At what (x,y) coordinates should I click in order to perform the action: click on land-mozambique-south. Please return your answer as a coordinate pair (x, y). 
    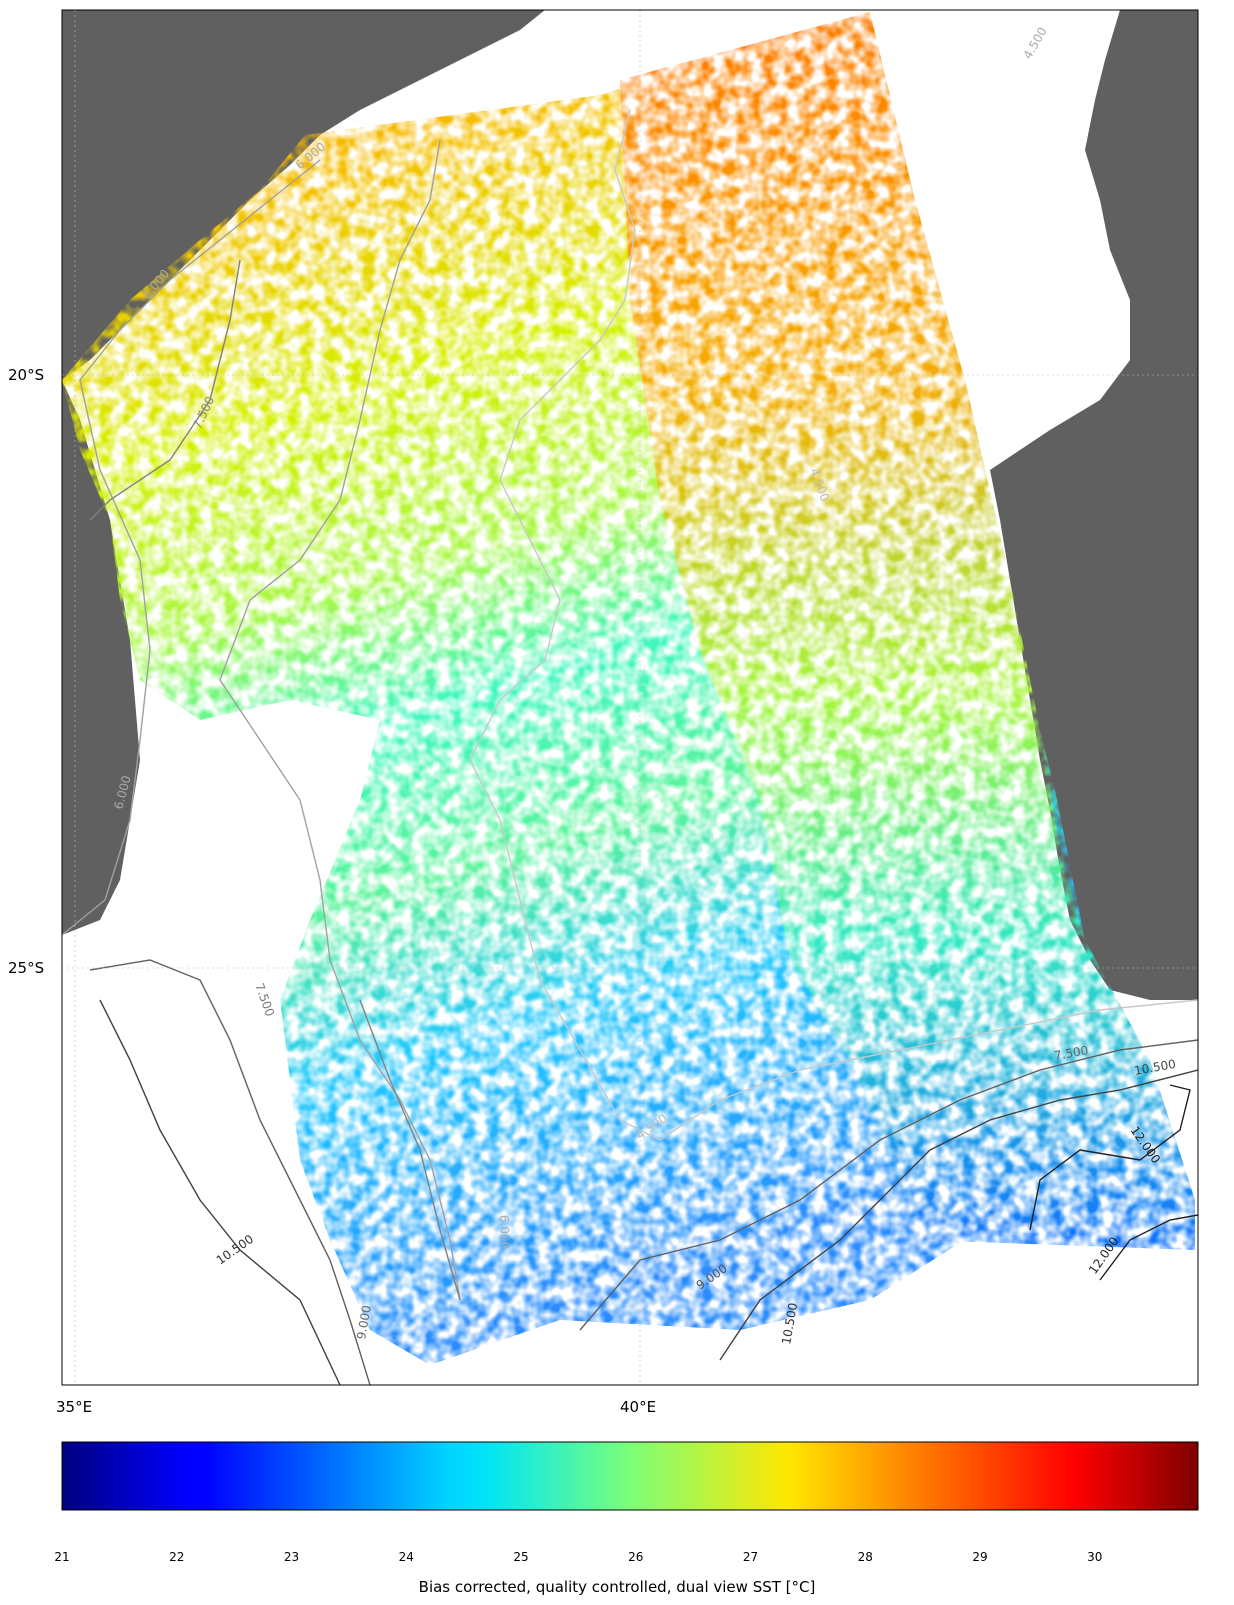
    Looking at the image, I should click on (101, 657).